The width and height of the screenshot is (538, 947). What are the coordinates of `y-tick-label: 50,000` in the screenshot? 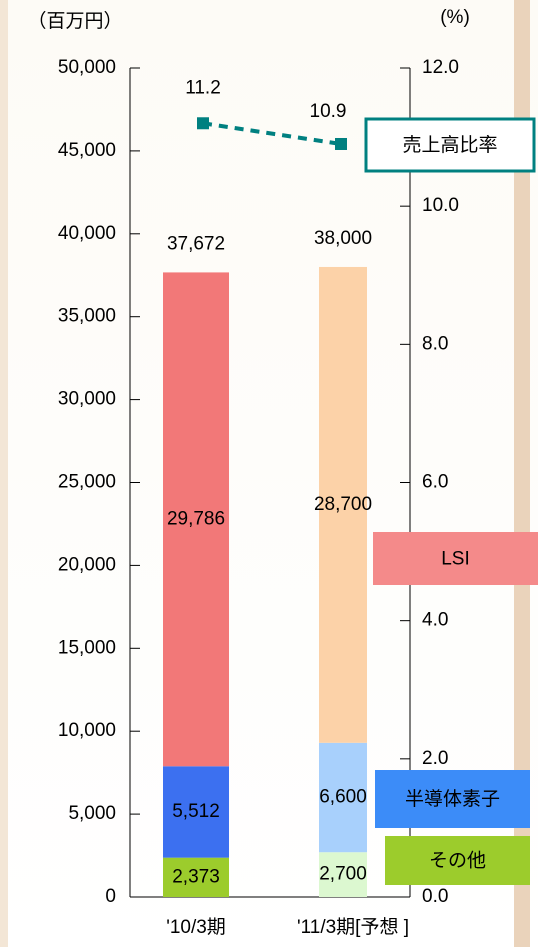 It's located at (87, 67).